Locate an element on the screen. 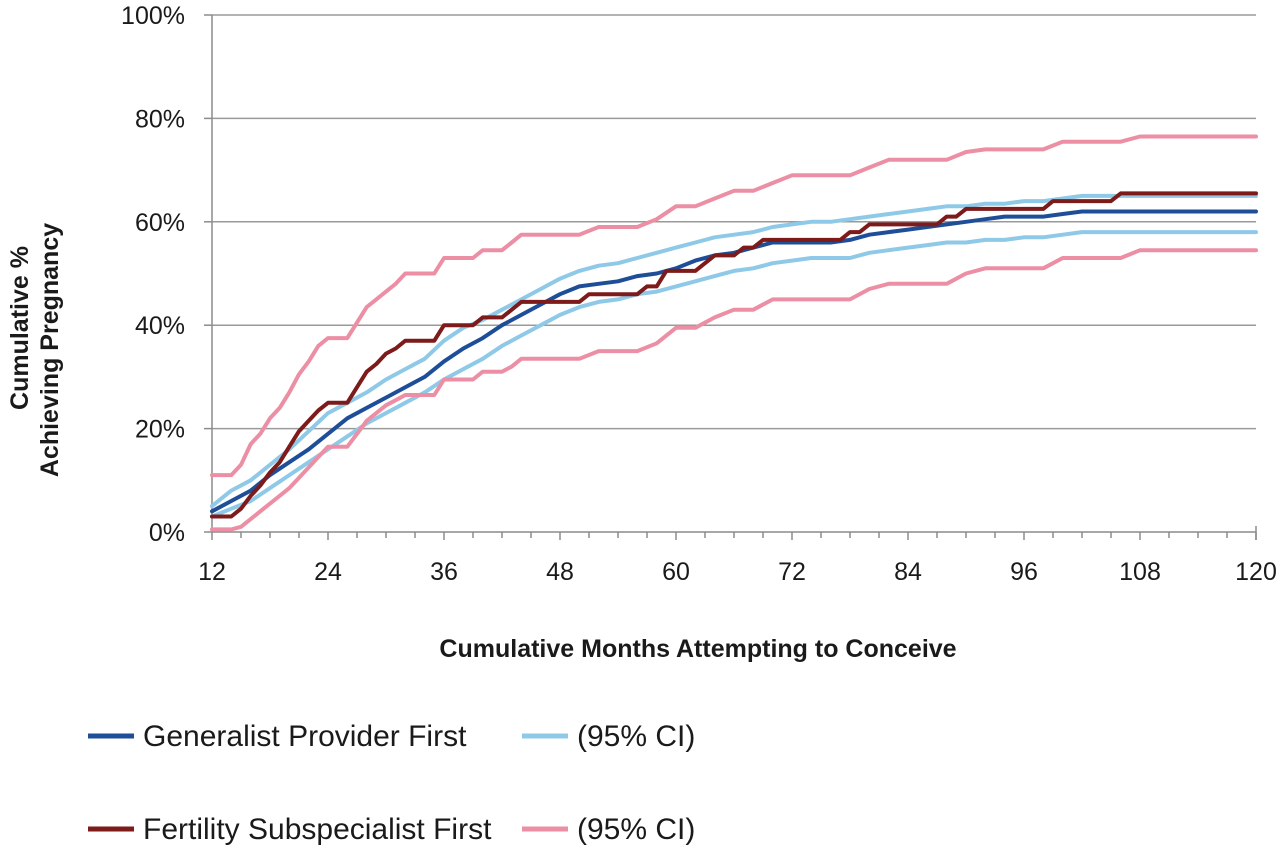 Image resolution: width=1280 pixels, height=853 pixels. x-tick-label: 96 is located at coordinates (1024, 572).